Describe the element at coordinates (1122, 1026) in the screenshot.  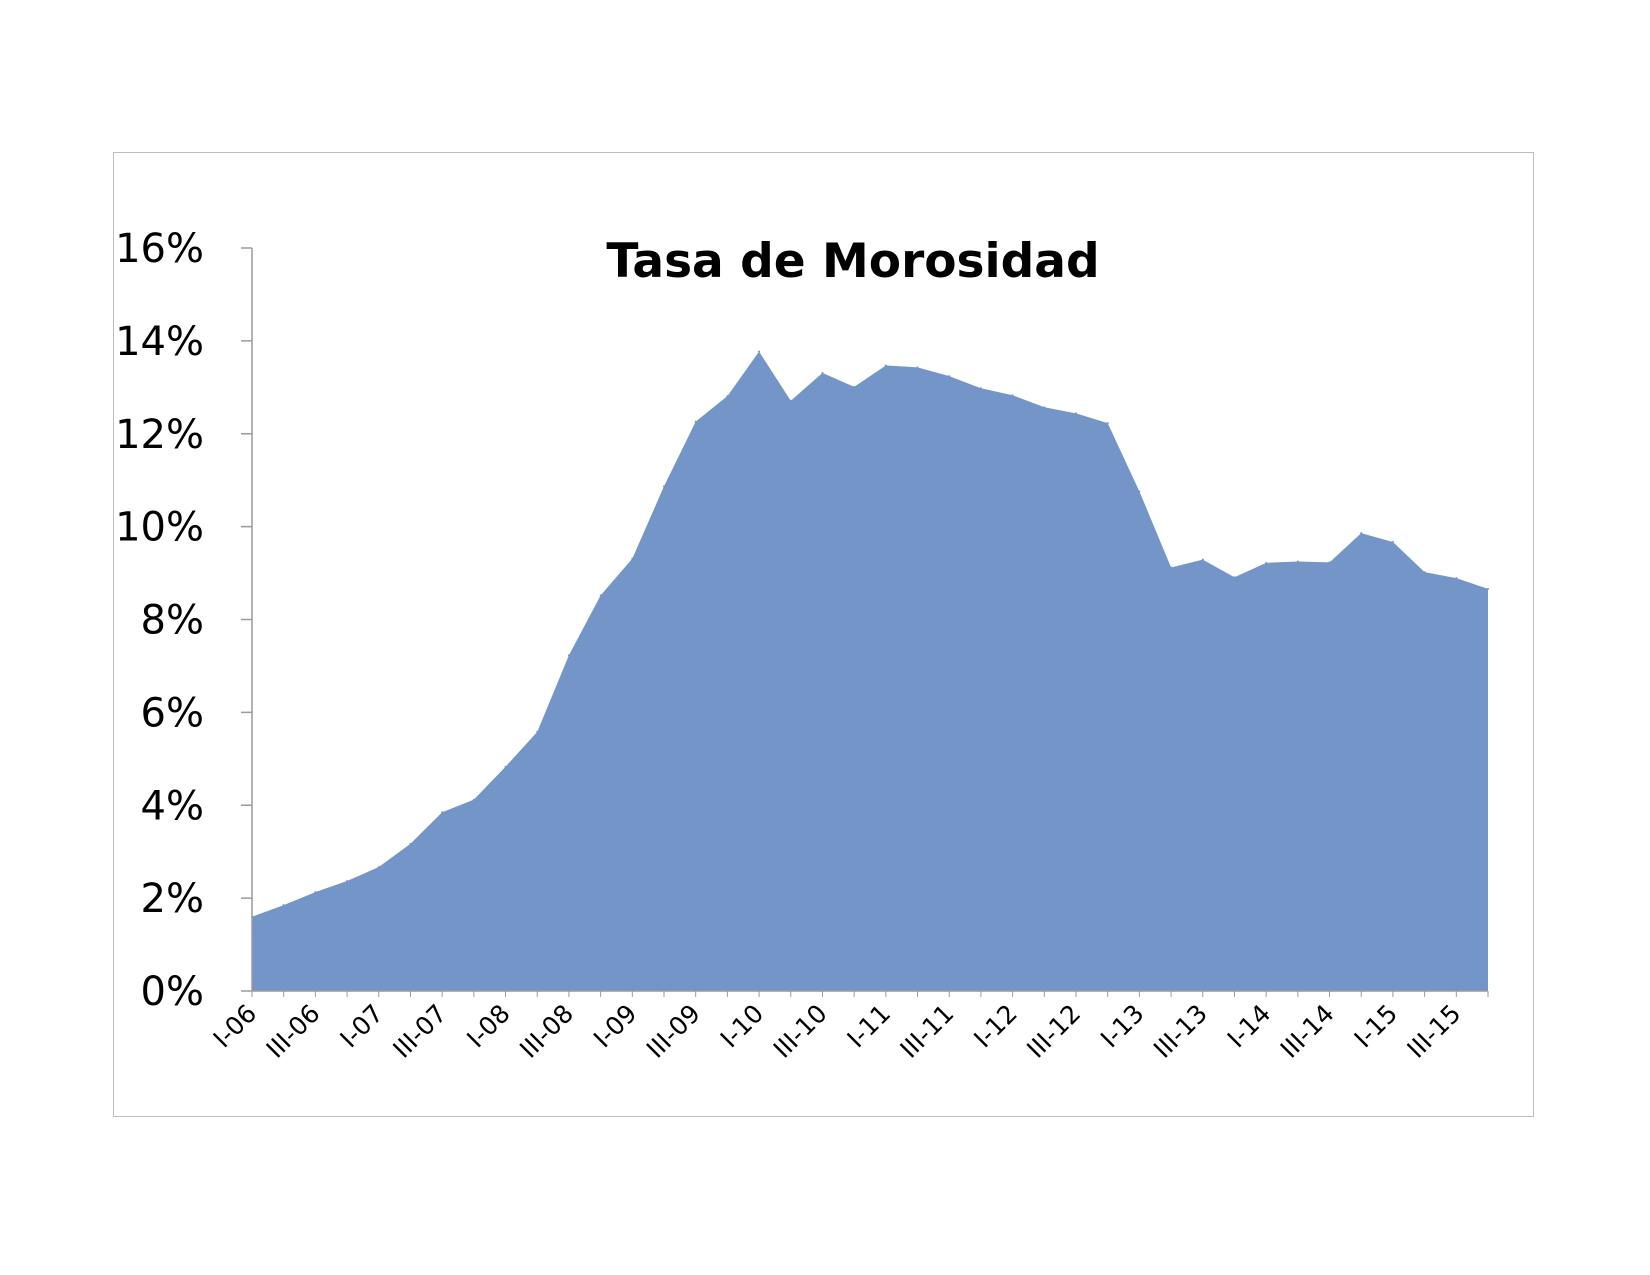
I see `x-tick-label: I-13` at that location.